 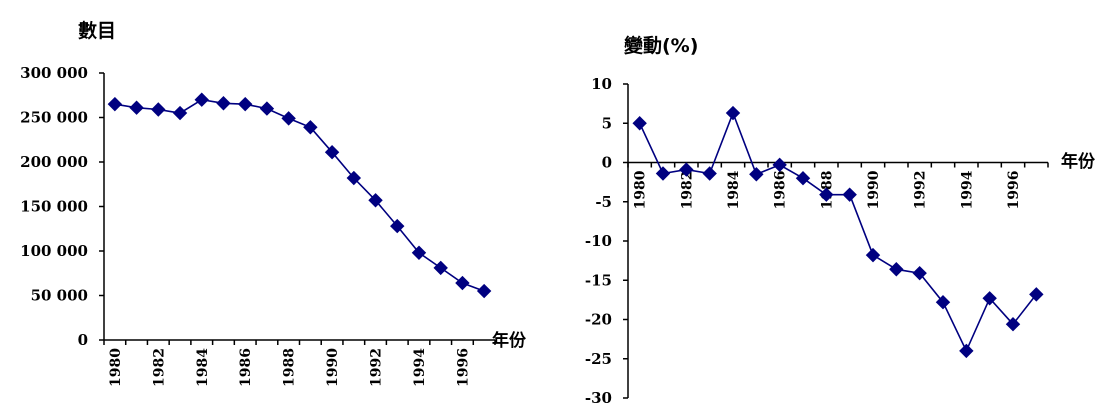 I want to click on y-tick-label: 250 000, so click(x=54, y=118).